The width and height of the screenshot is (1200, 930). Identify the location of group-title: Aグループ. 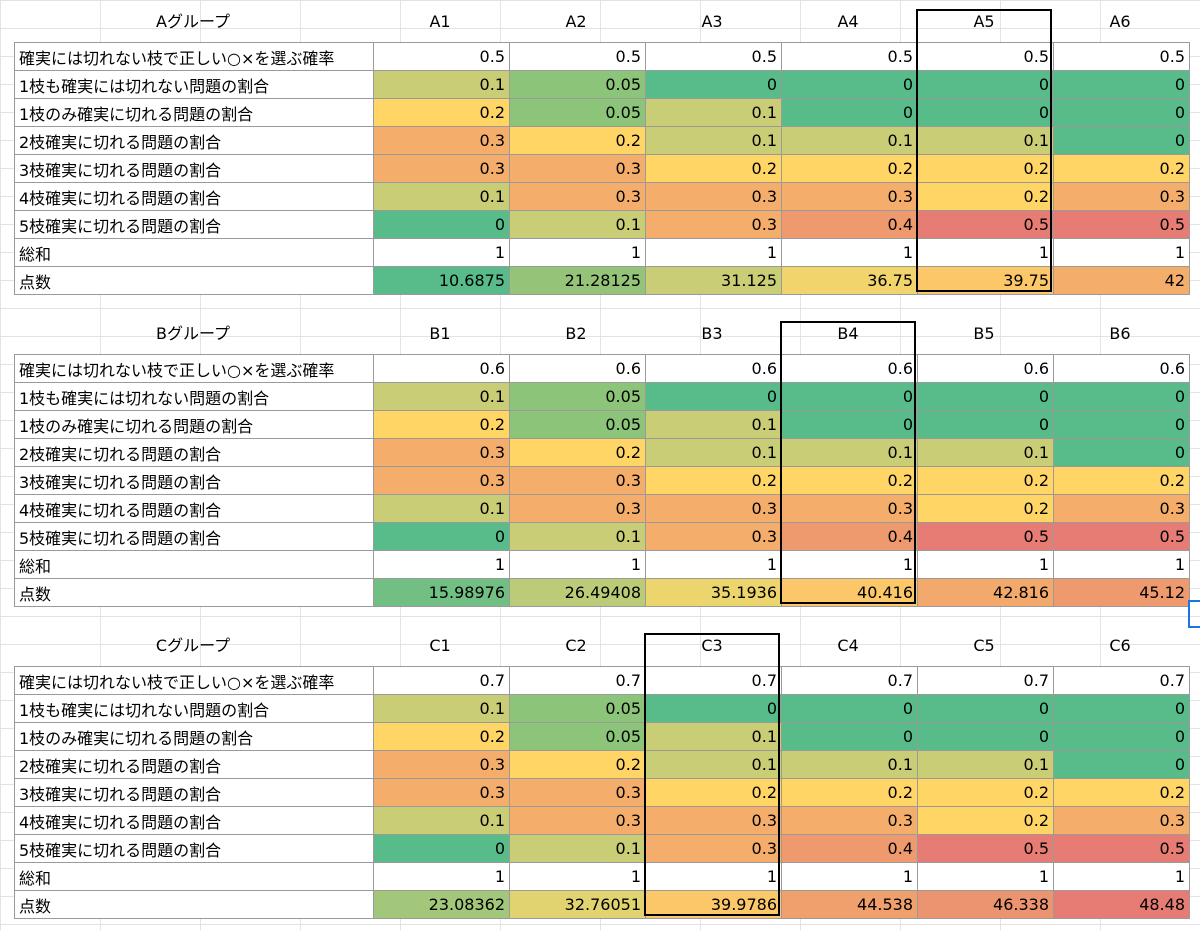
(193, 21).